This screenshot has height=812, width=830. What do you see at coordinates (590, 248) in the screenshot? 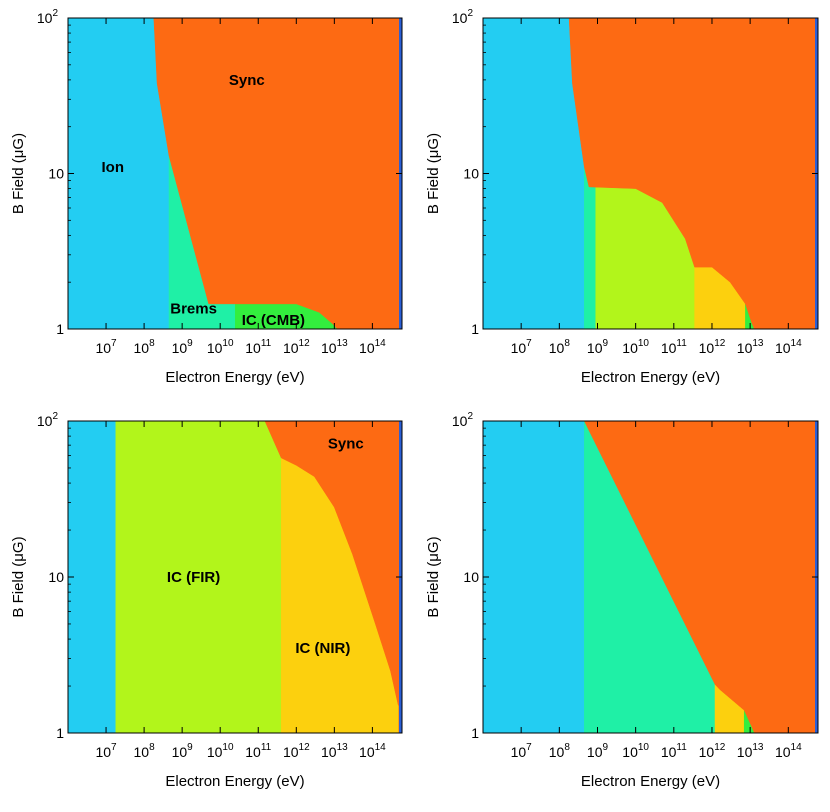
I see `region-brems` at bounding box center [590, 248].